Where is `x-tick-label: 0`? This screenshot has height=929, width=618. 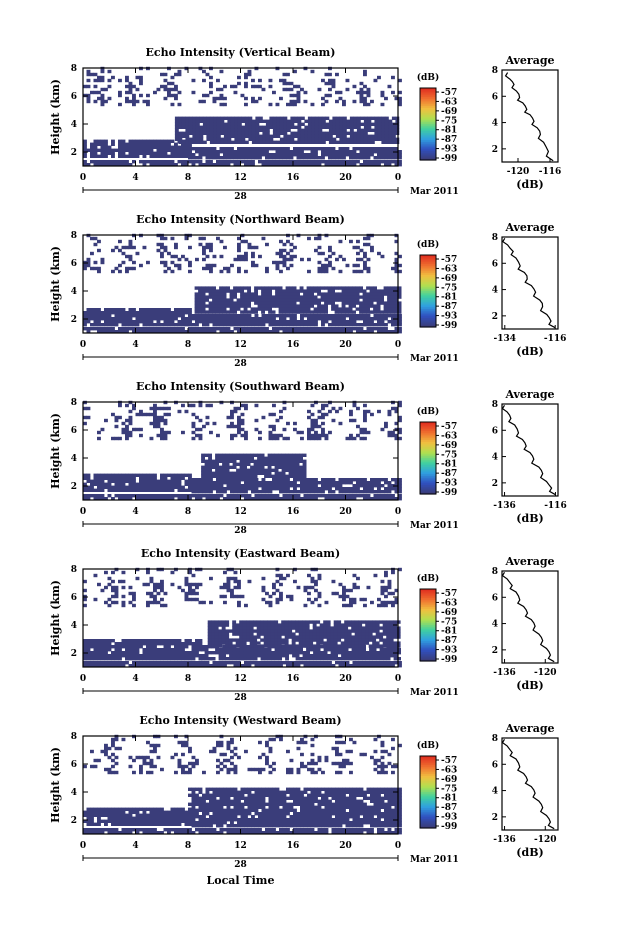
x-tick-label: 0 is located at coordinates (83, 345).